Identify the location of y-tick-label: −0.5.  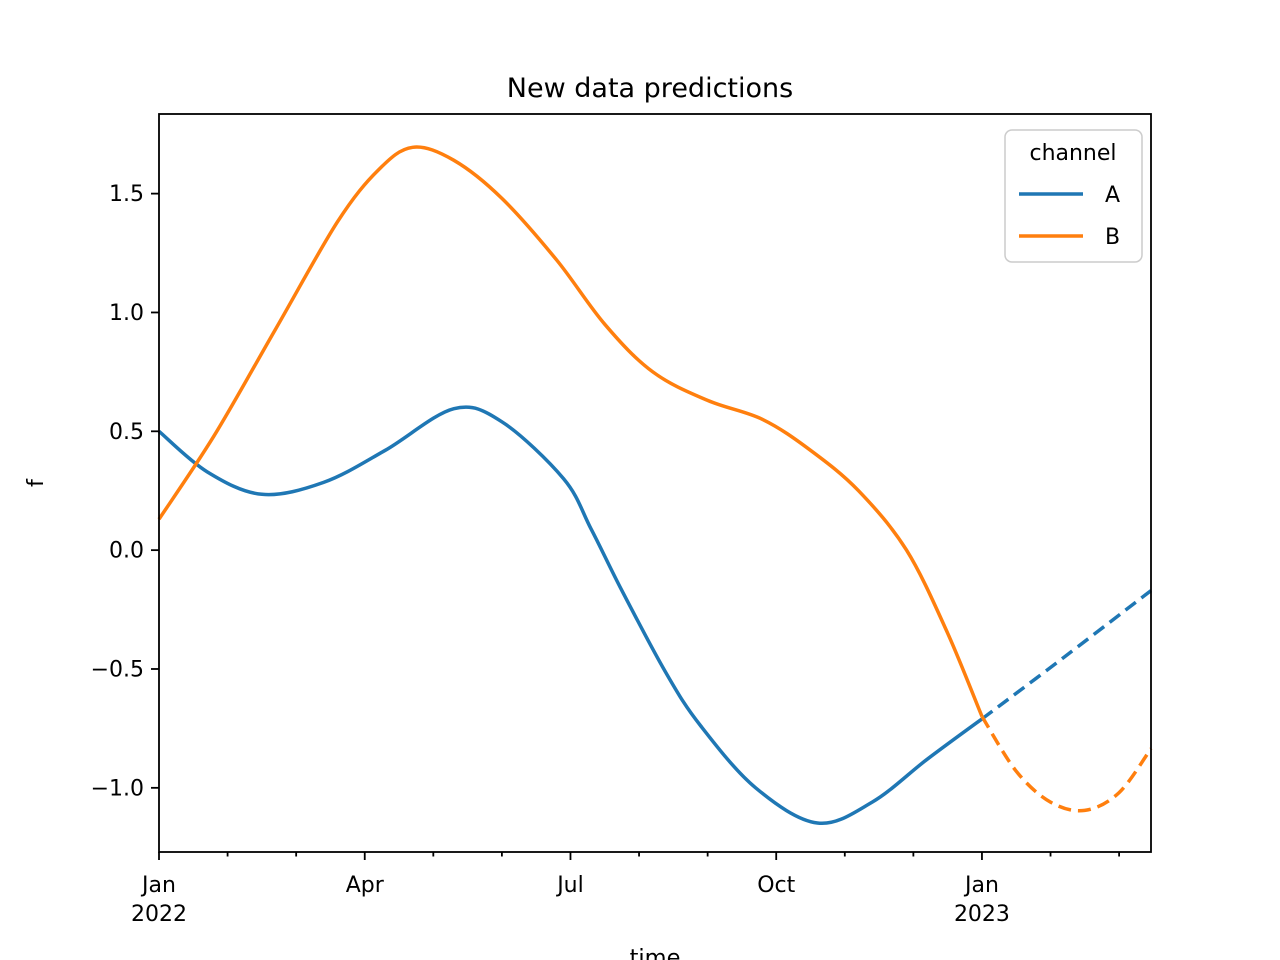
(117, 669).